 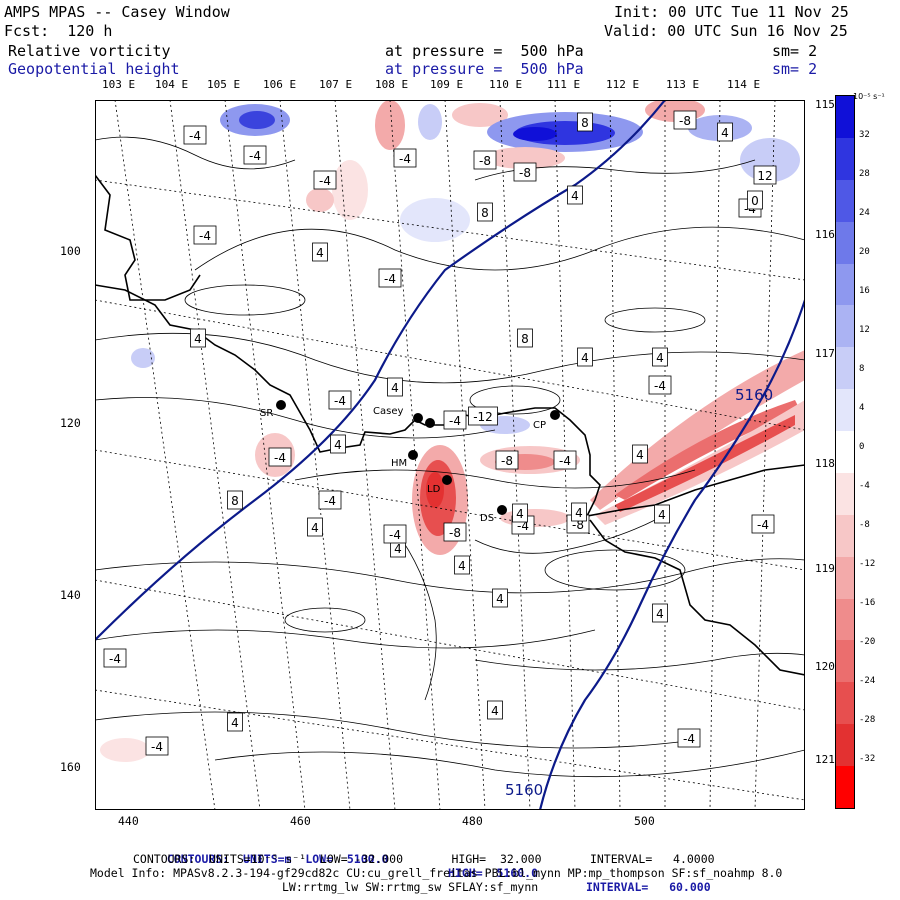 What do you see at coordinates (867, 564) in the screenshot?
I see `colorbar-label: -12` at bounding box center [867, 564].